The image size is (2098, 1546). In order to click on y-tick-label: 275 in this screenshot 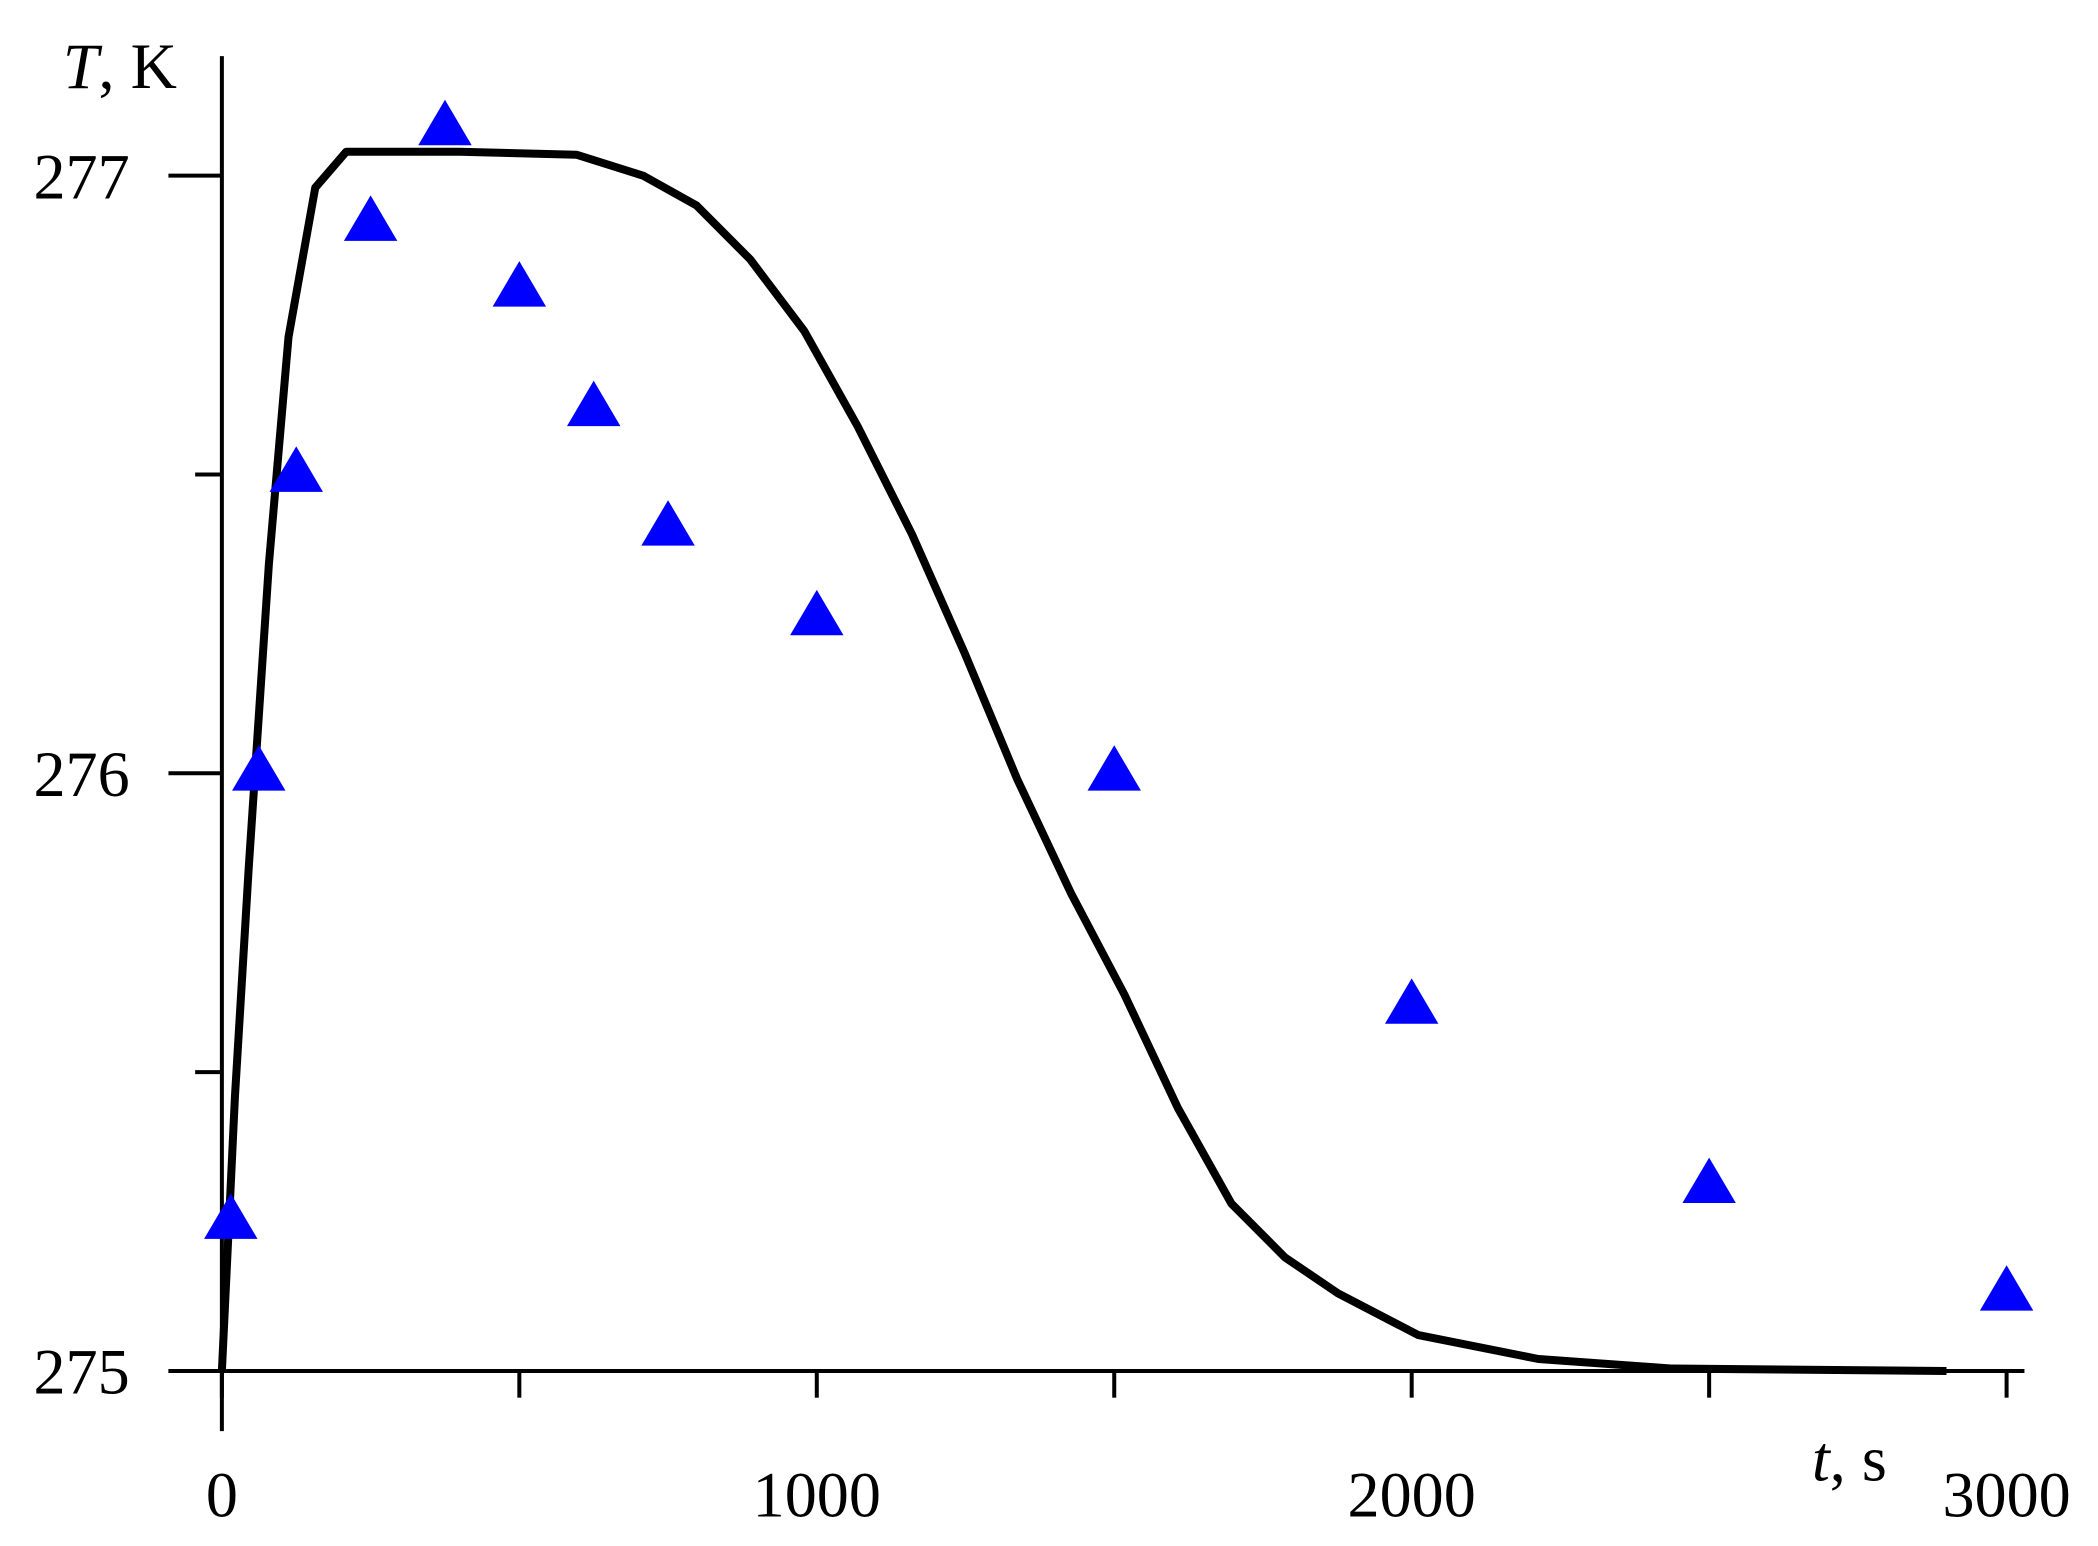, I will do `click(81, 1372)`.